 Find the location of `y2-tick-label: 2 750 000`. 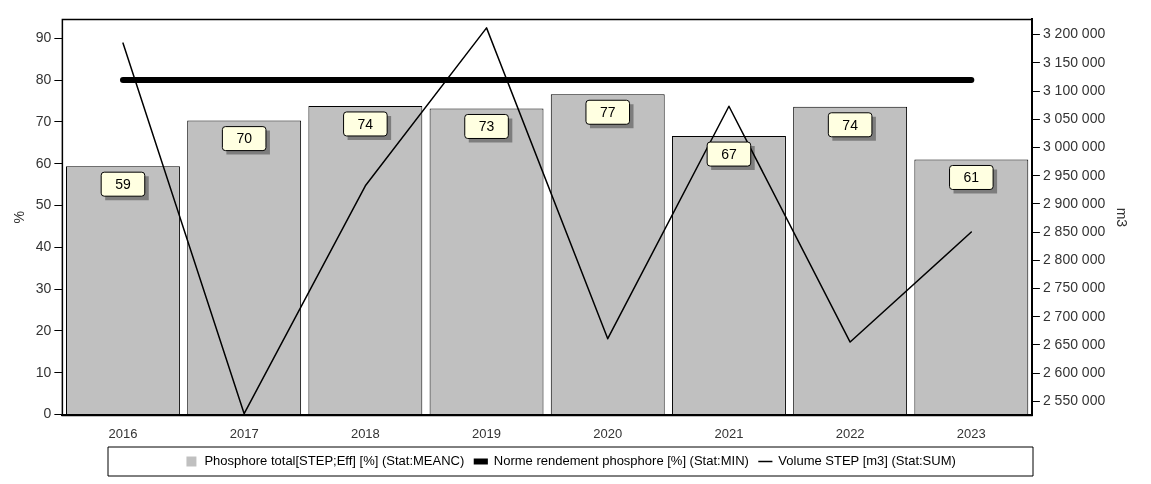

y2-tick-label: 2 750 000 is located at coordinates (1074, 287).